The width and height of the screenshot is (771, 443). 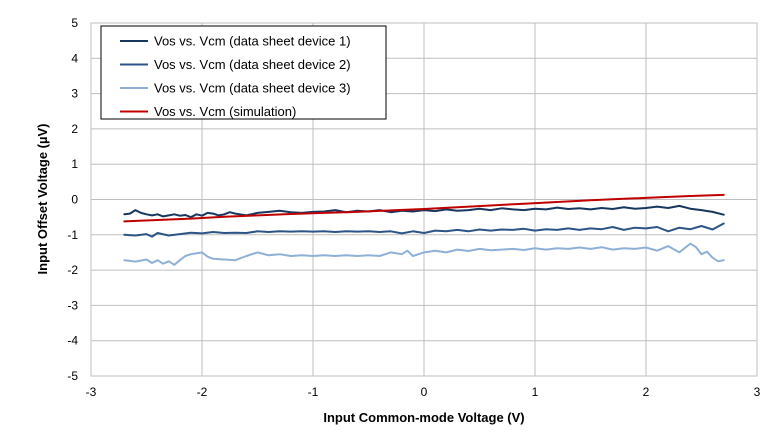 What do you see at coordinates (313, 392) in the screenshot?
I see `x-tick-label: -1` at bounding box center [313, 392].